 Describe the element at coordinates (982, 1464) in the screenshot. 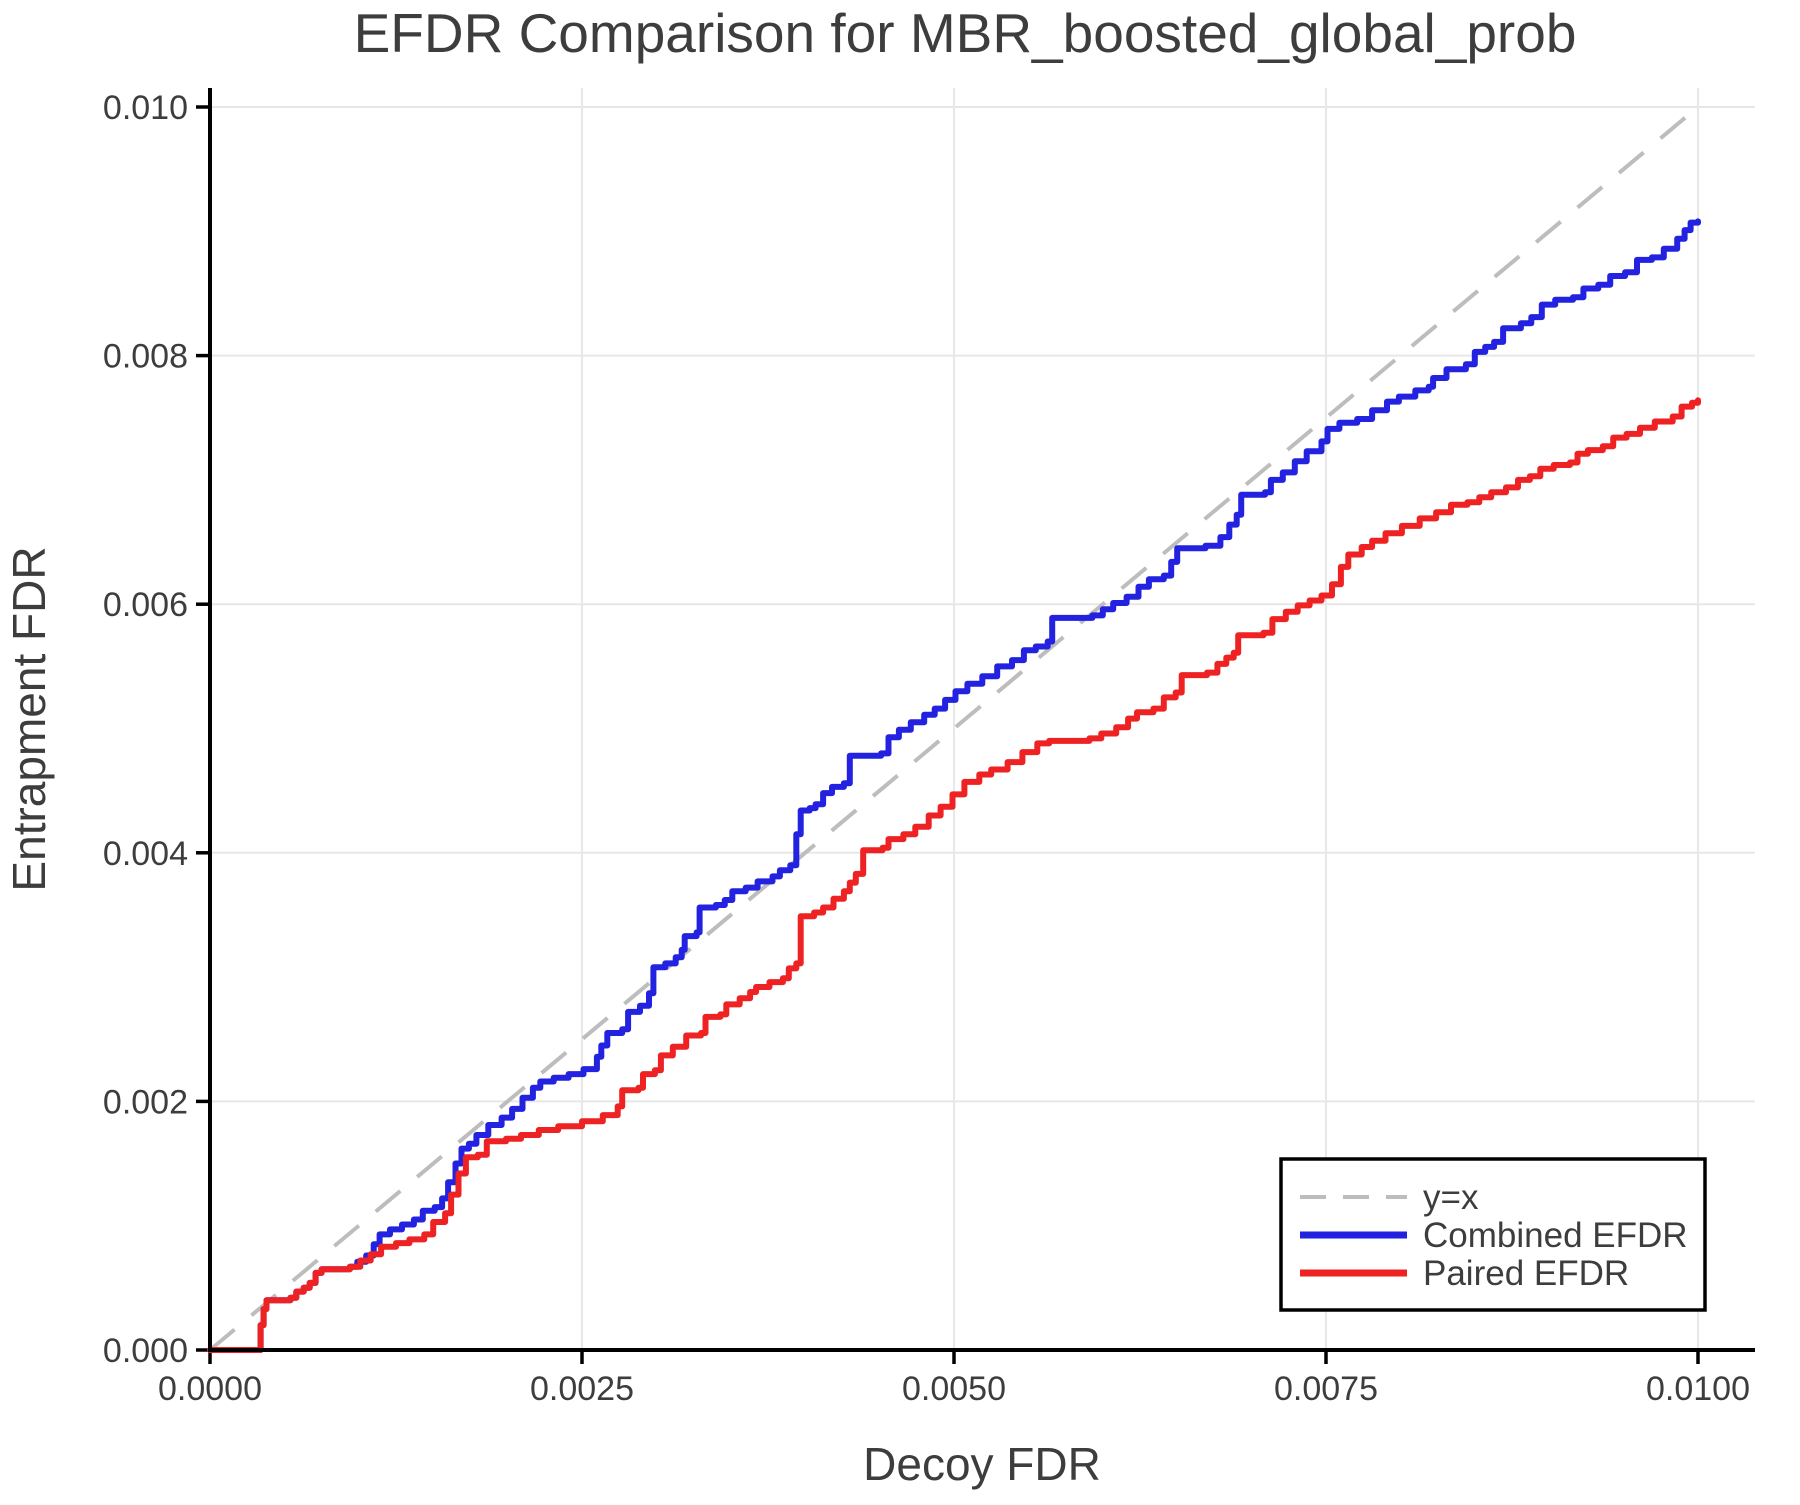

I see `x-axis-label: Decoy FDR` at that location.